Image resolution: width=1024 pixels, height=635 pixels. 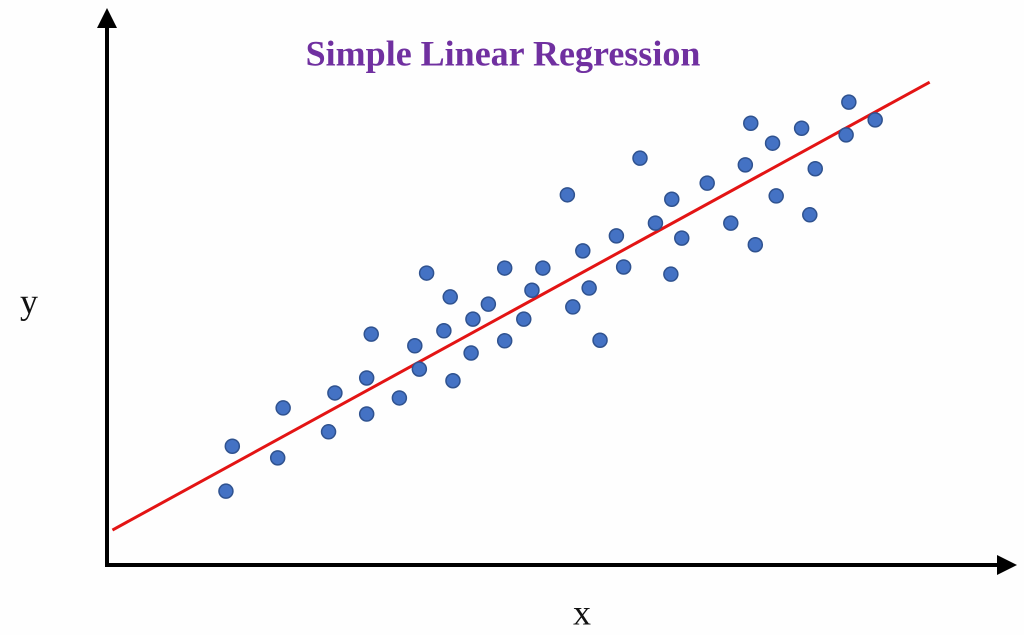 I want to click on chart-title: Simple Linear Regression, so click(x=503, y=53).